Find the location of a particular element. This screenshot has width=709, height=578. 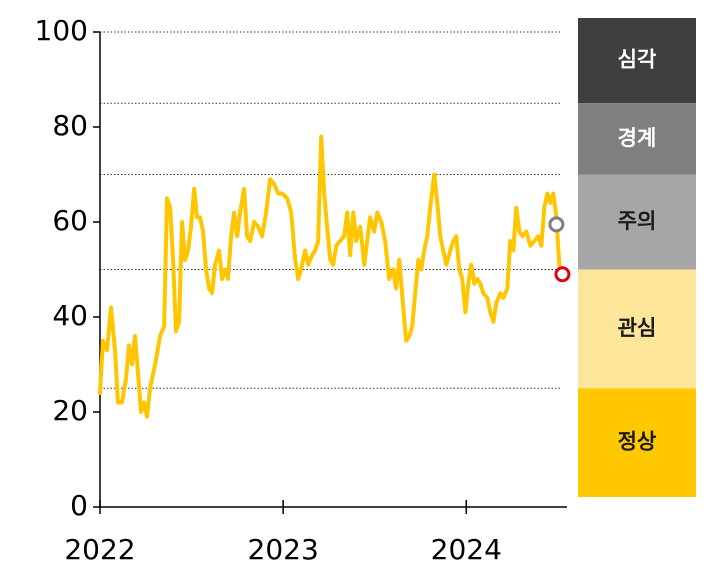

y-tick-label: 80 is located at coordinates (70, 125).